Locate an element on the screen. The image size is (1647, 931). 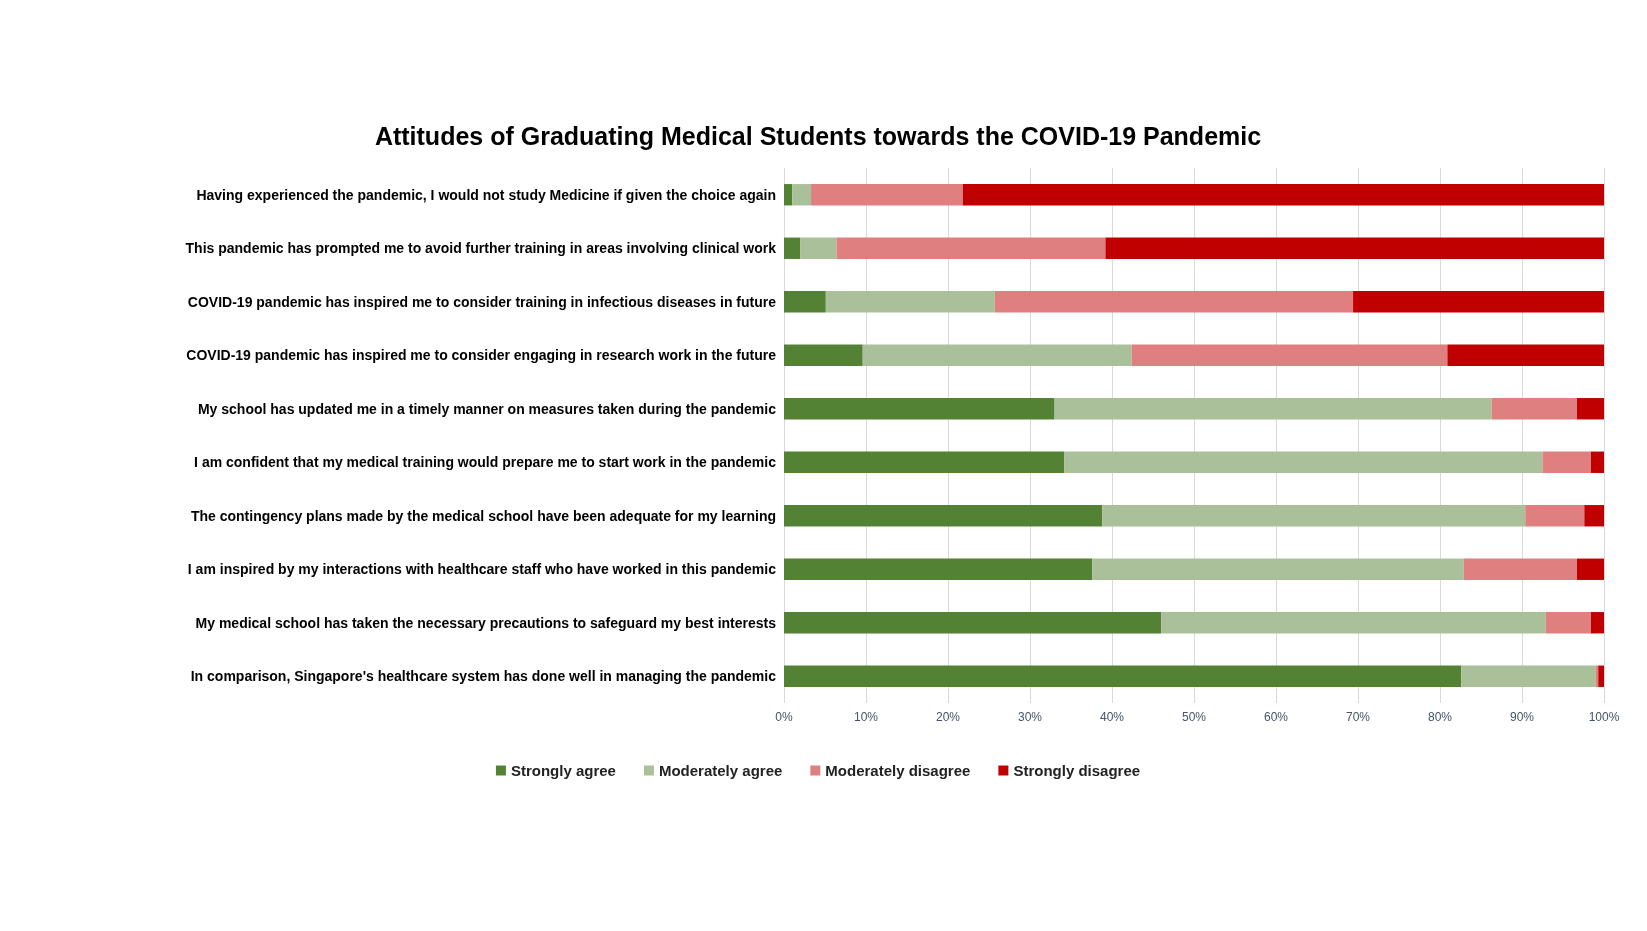
y-tick-label: This pandemic has prompted me to avoid further training in areas involving clinical work is located at coordinates (481, 248).